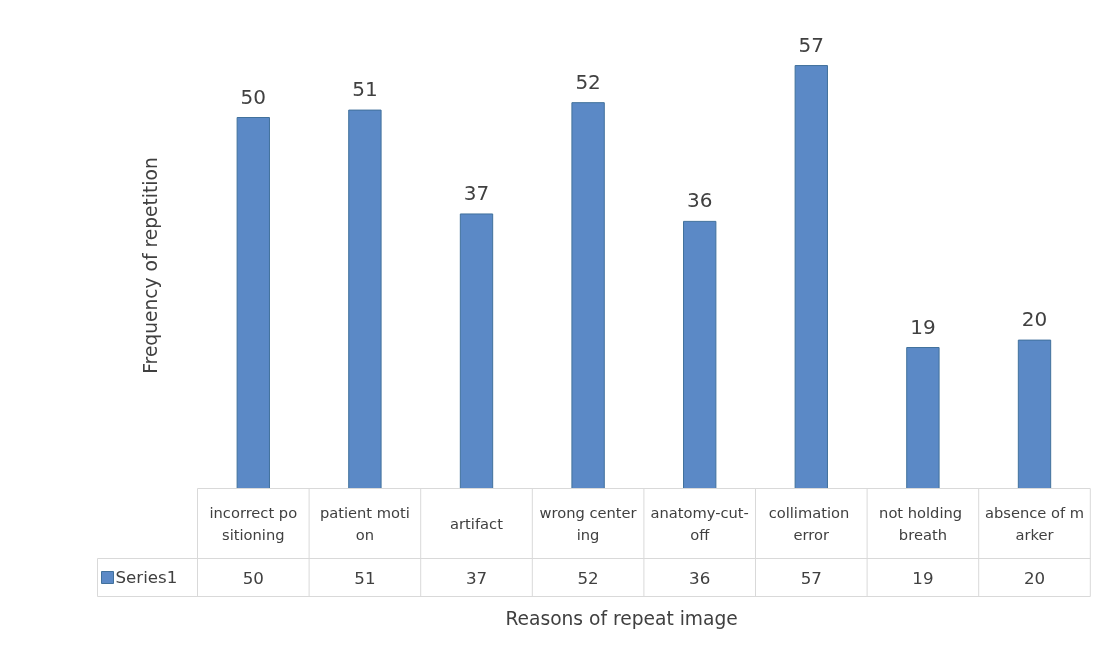 The width and height of the screenshot is (1102, 659). I want to click on text: 50, so click(253, 96).